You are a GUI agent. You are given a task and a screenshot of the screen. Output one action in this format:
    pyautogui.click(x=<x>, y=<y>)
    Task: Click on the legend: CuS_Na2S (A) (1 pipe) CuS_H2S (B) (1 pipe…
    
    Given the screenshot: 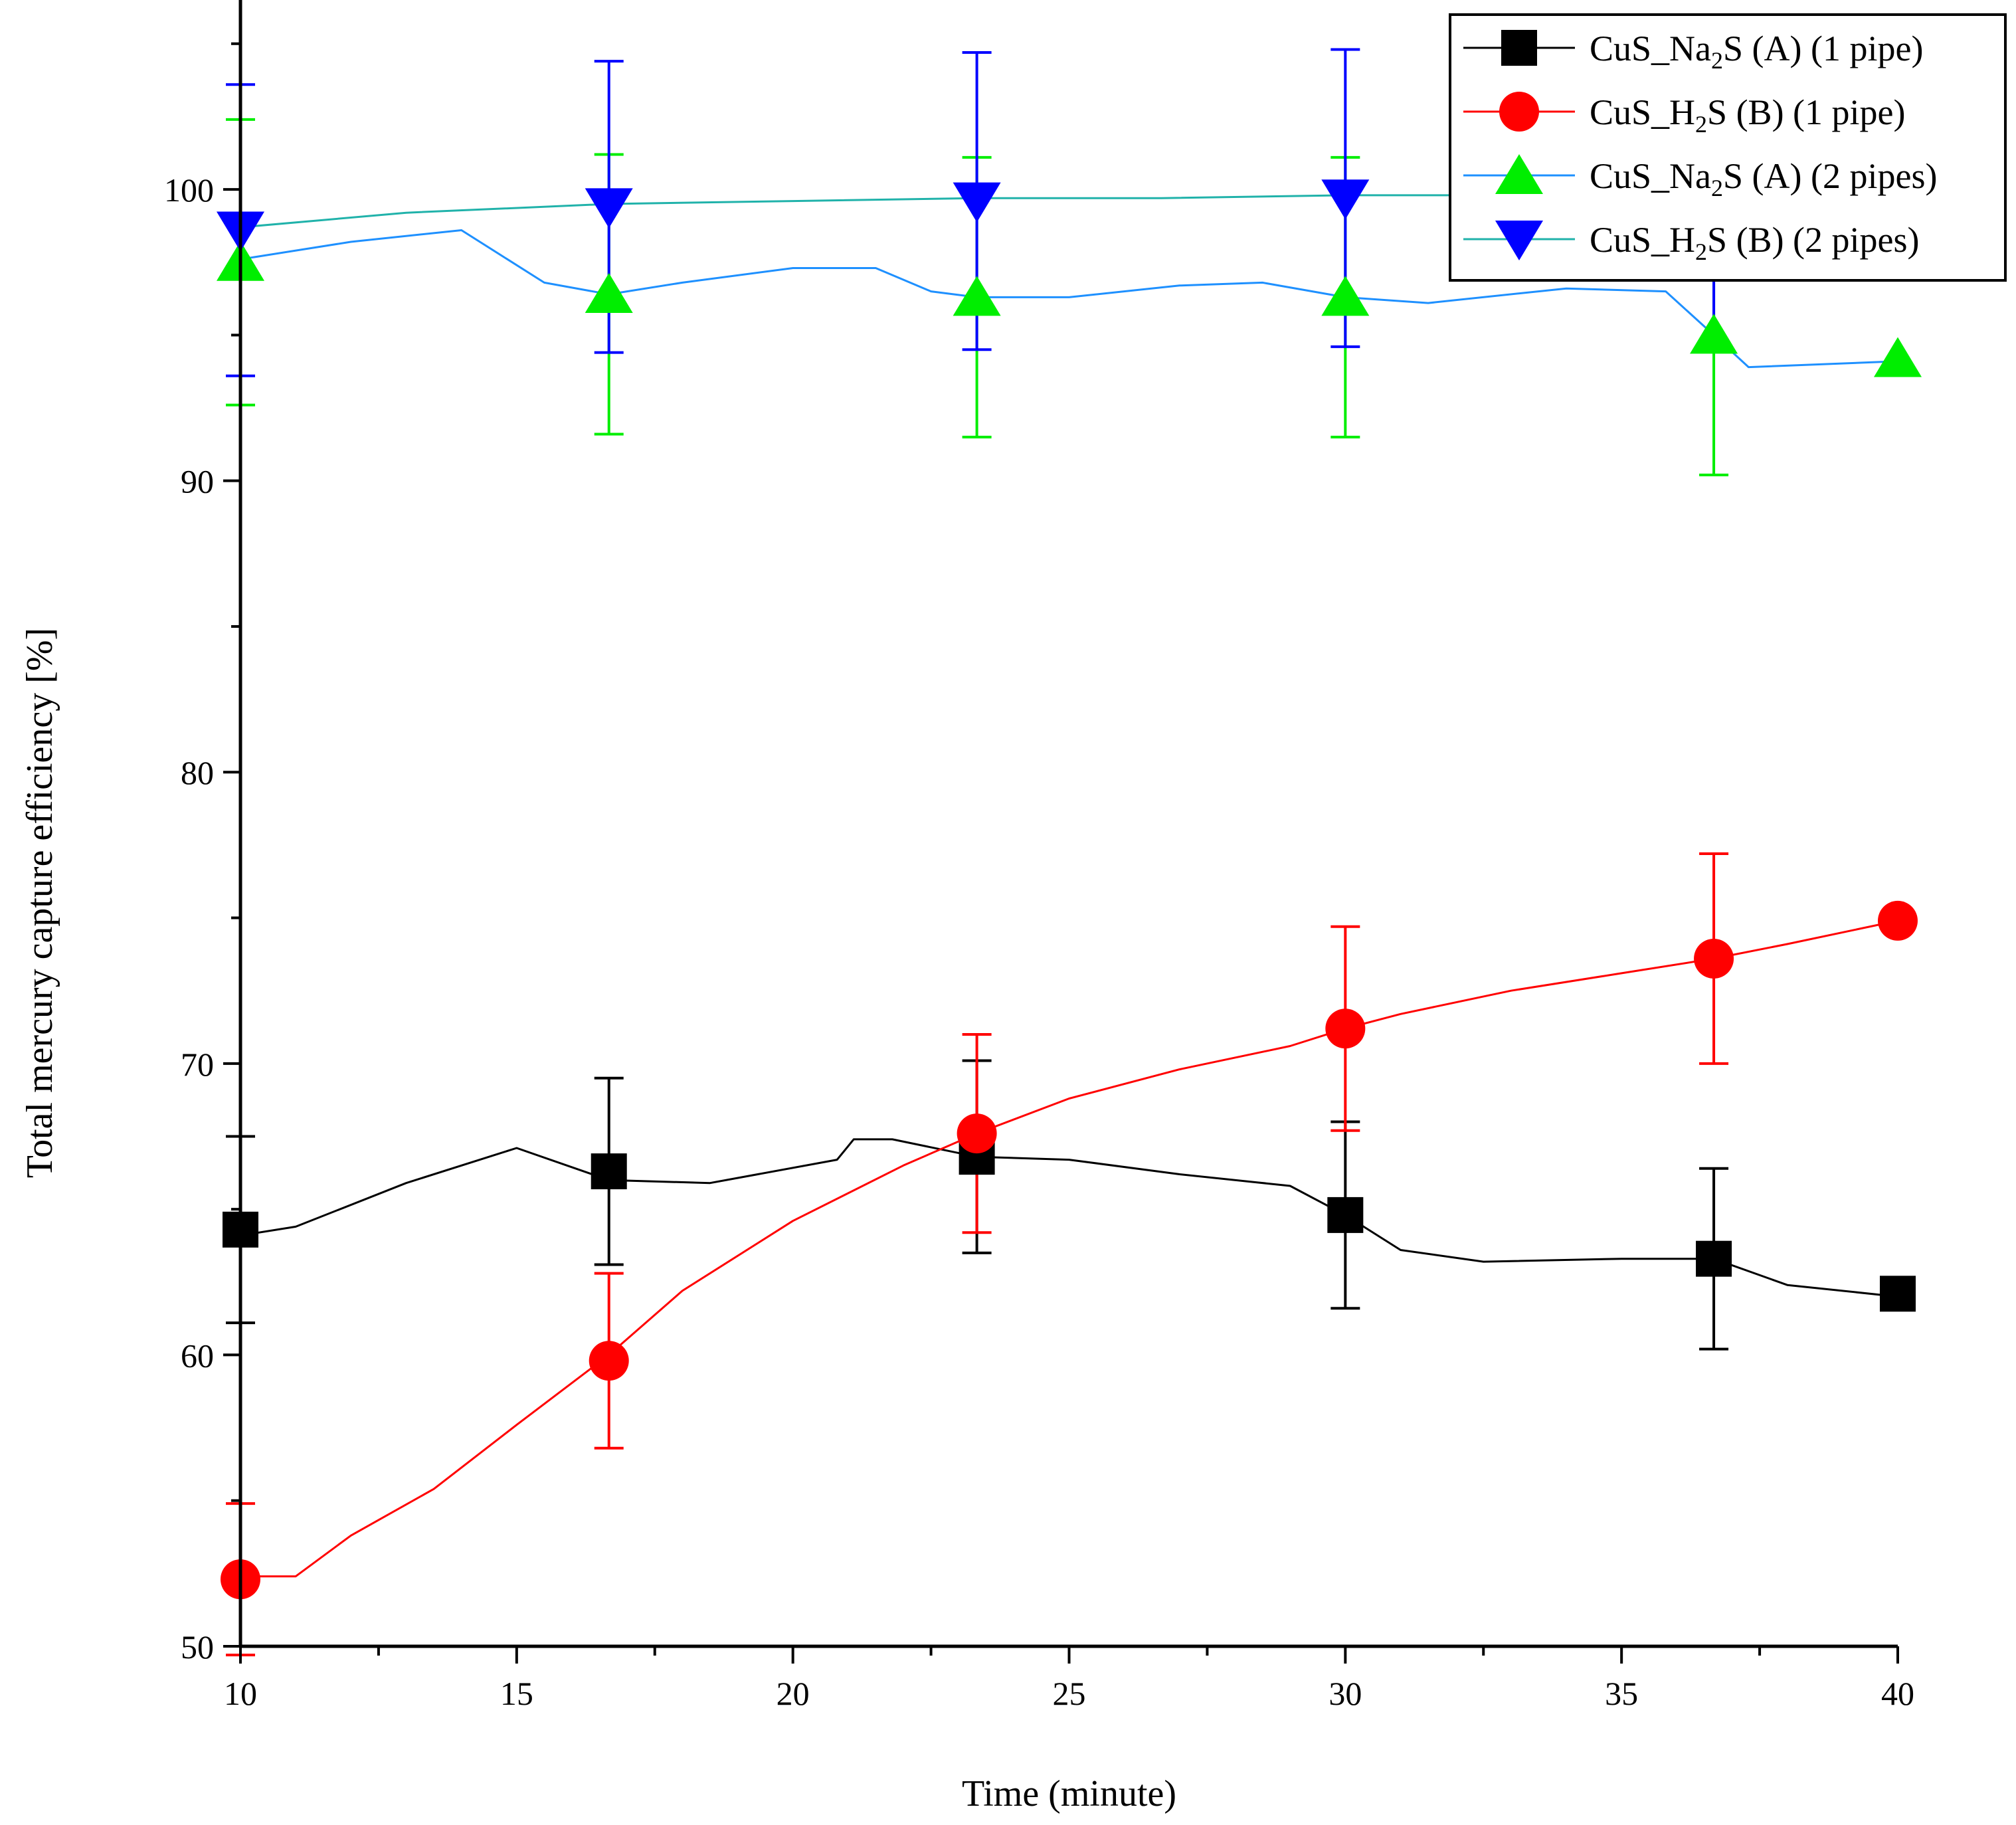 What is the action you would take?
    pyautogui.click(x=1728, y=147)
    